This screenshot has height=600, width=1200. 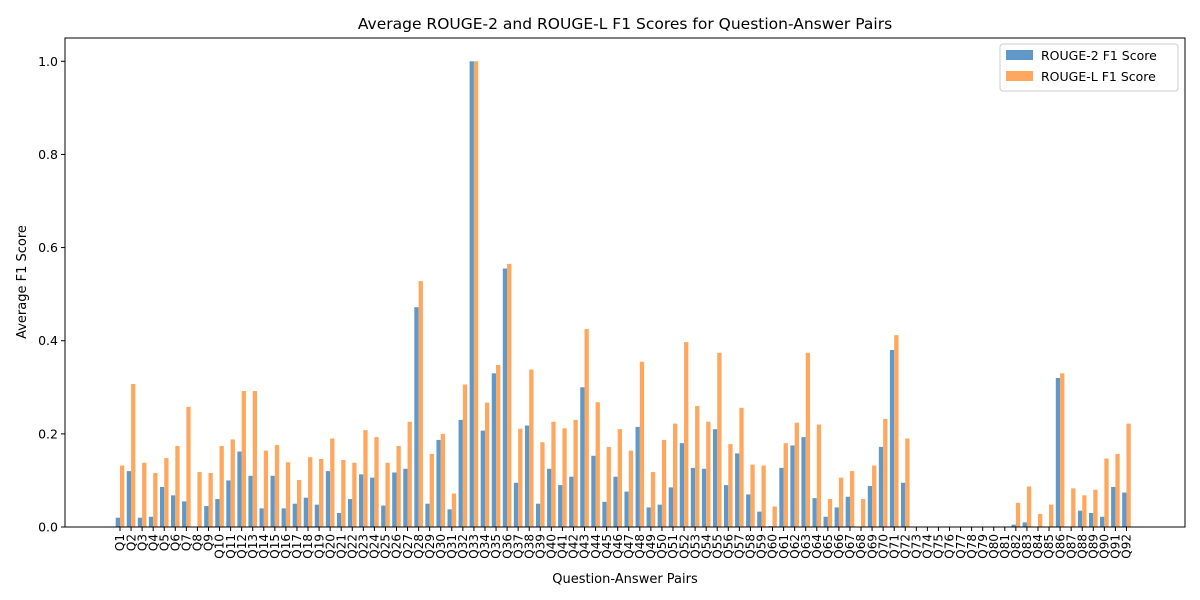 I want to click on bar-rouge2-Q17, so click(x=294, y=515).